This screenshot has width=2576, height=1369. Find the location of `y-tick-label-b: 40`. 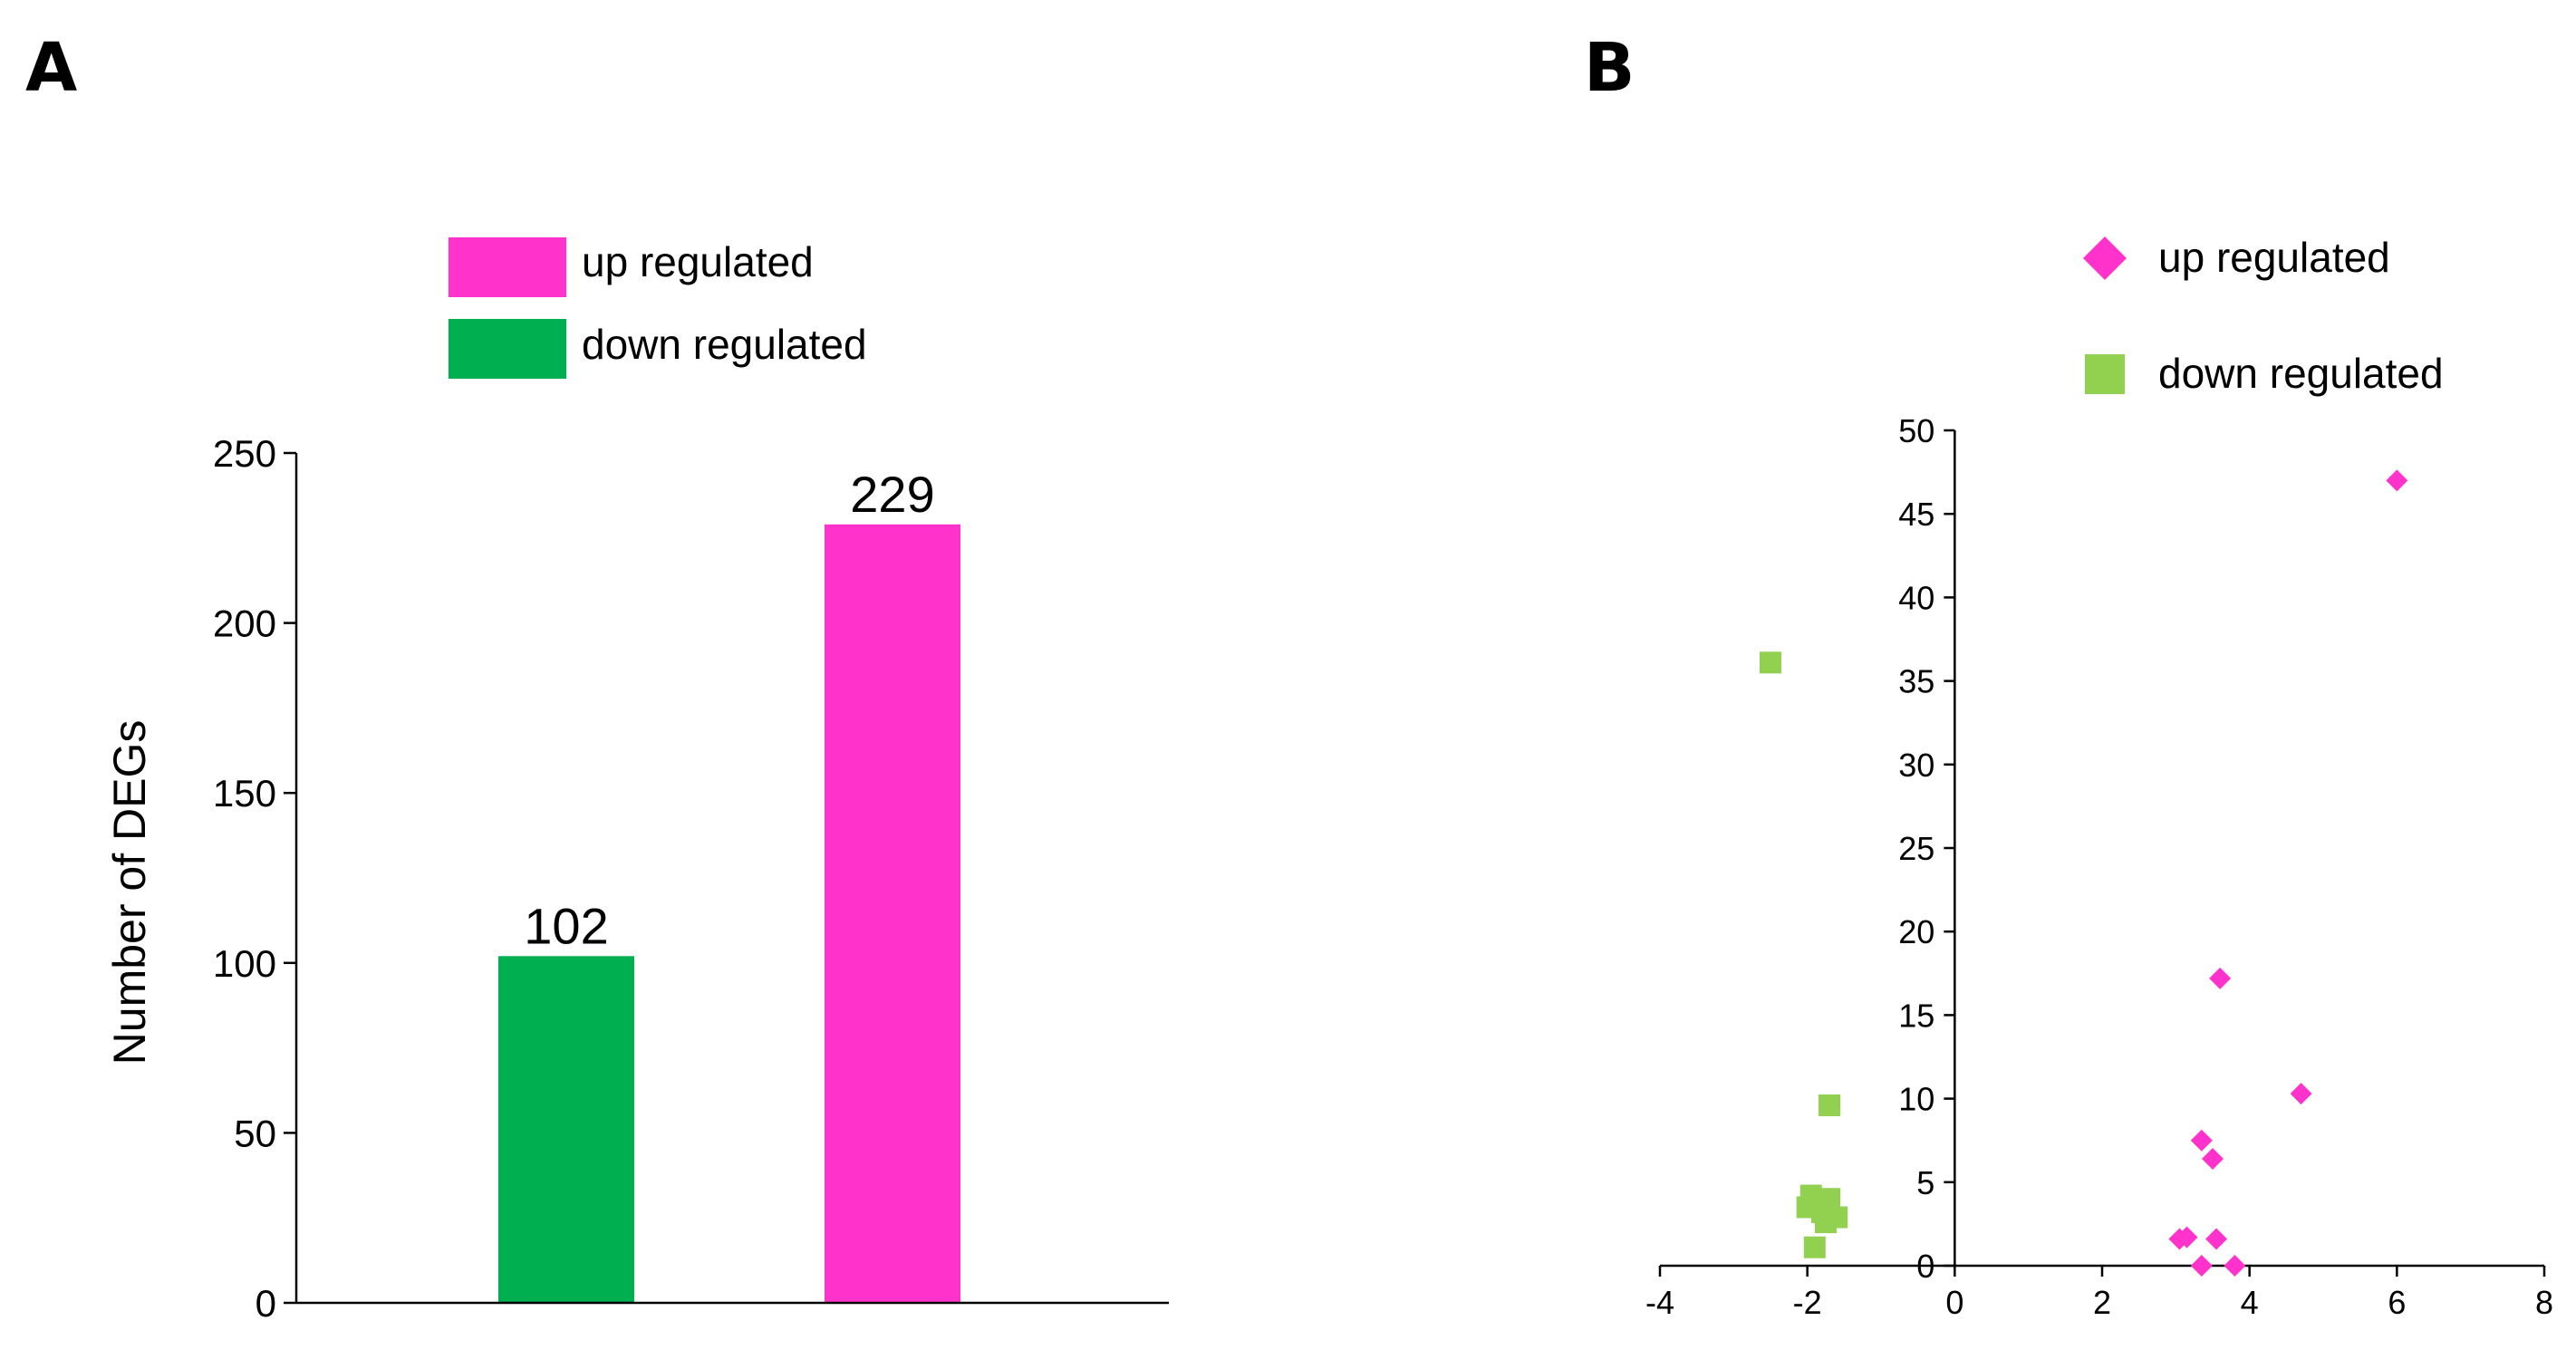

y-tick-label-b: 40 is located at coordinates (1916, 597).